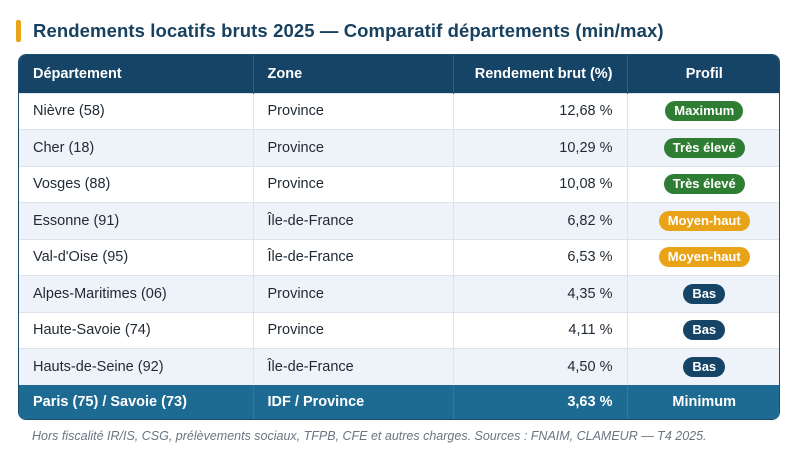 This screenshot has height=458, width=800. Describe the element at coordinates (540, 257) in the screenshot. I see `cell-rendement: 6,53 %` at that location.